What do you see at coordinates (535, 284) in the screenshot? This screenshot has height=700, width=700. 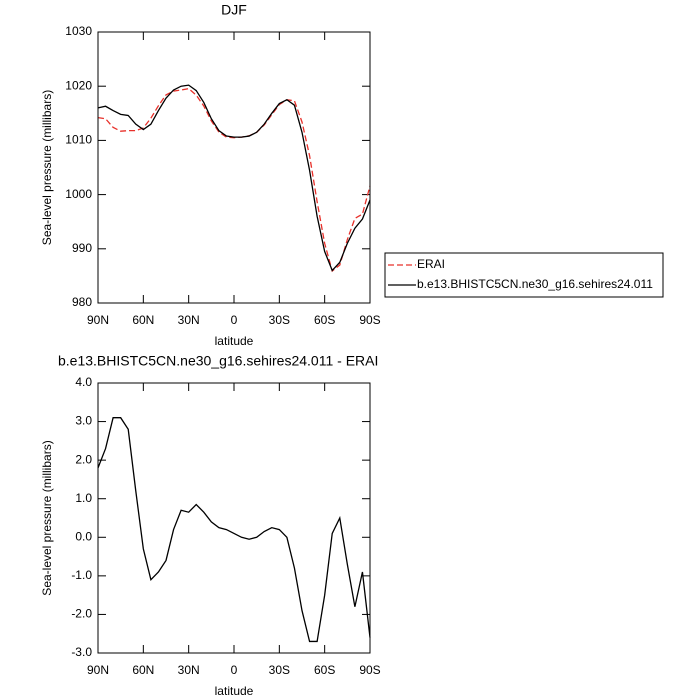 I see `legend-label: b.e13.BHISTC5CN.ne30_g16.sehires24.011` at bounding box center [535, 284].